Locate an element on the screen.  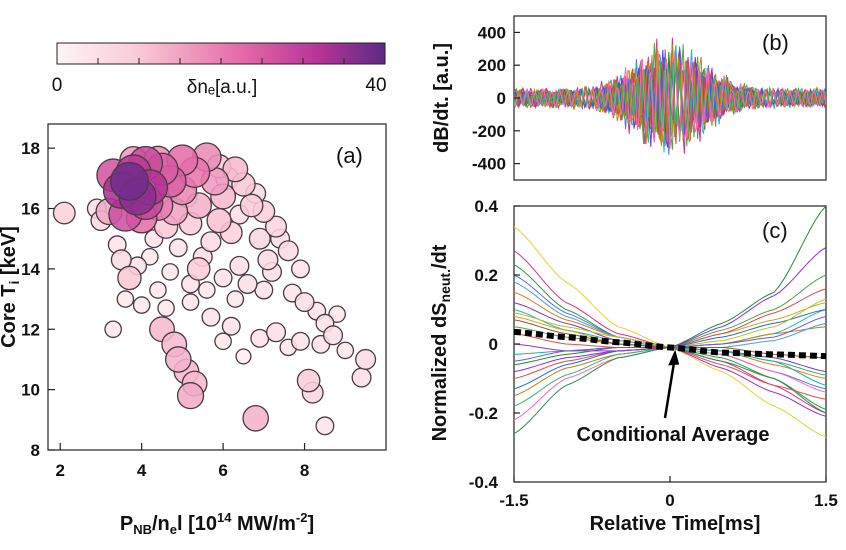
panel-b-ytick-label: 0 is located at coordinates (501, 98).